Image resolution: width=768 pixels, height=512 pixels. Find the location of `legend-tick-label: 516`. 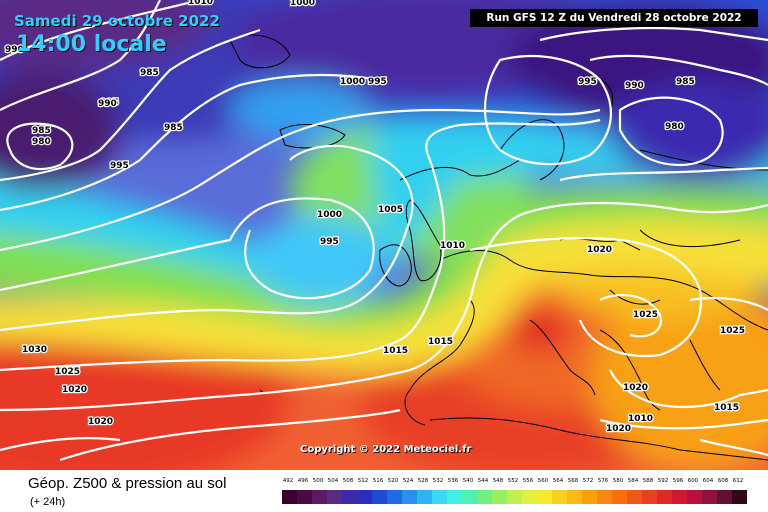

legend-tick-label: 516 is located at coordinates (378, 481).